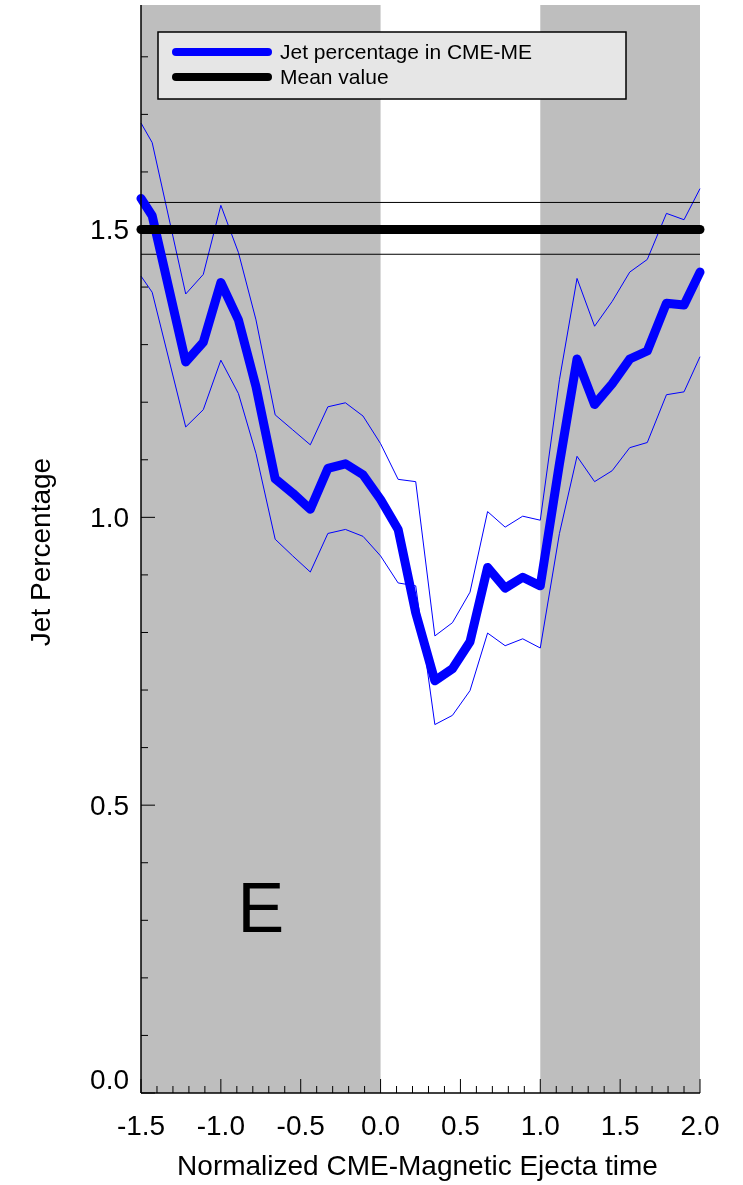  What do you see at coordinates (109, 230) in the screenshot?
I see `y-tick-label: 1.5` at bounding box center [109, 230].